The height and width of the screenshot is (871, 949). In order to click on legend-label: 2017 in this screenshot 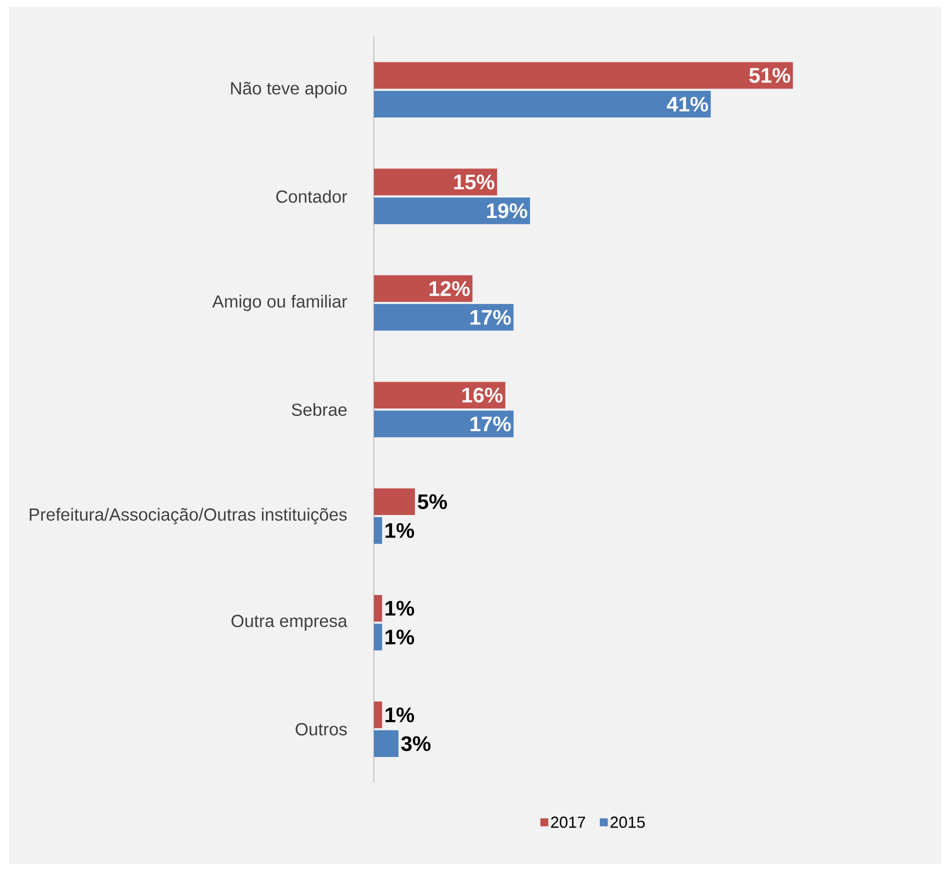, I will do `click(568, 822)`.